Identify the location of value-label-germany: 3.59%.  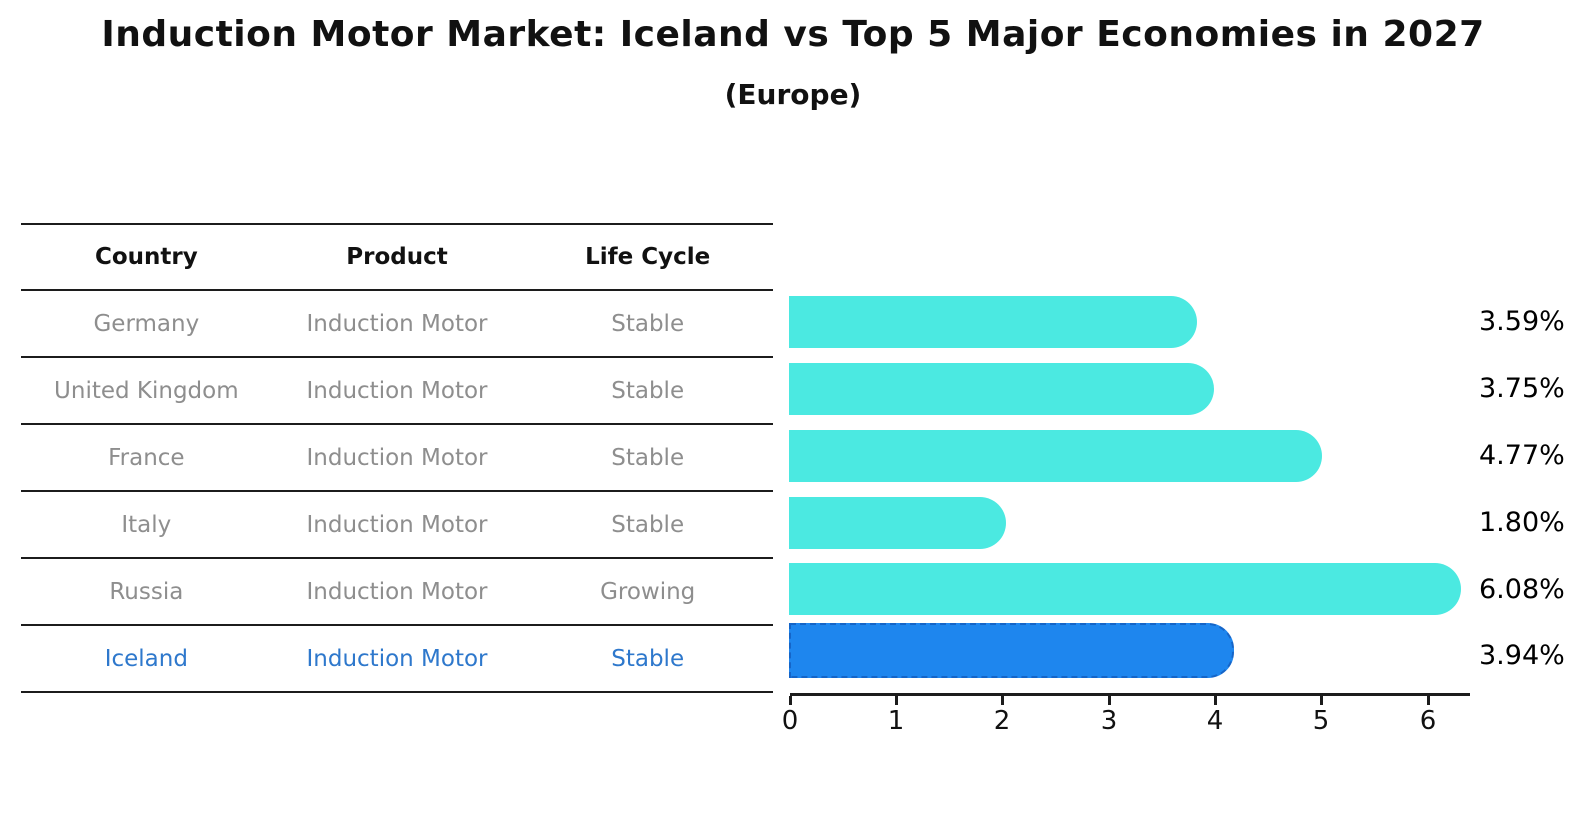
(1522, 321).